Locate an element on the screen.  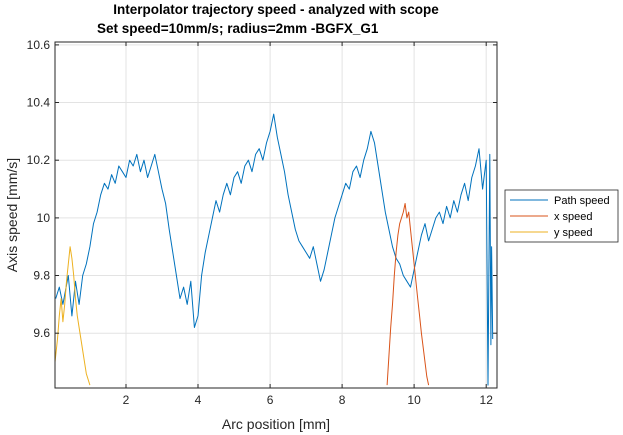
y-tick-label: 9.6 is located at coordinates (41, 333).